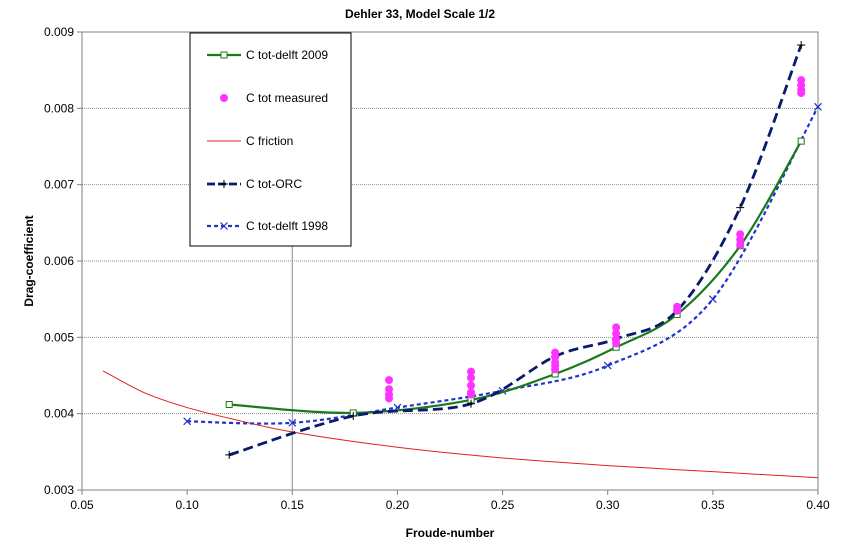  I want to click on legend-item-c-tot-delft-1998: C tot-delft 1998, so click(267, 226).